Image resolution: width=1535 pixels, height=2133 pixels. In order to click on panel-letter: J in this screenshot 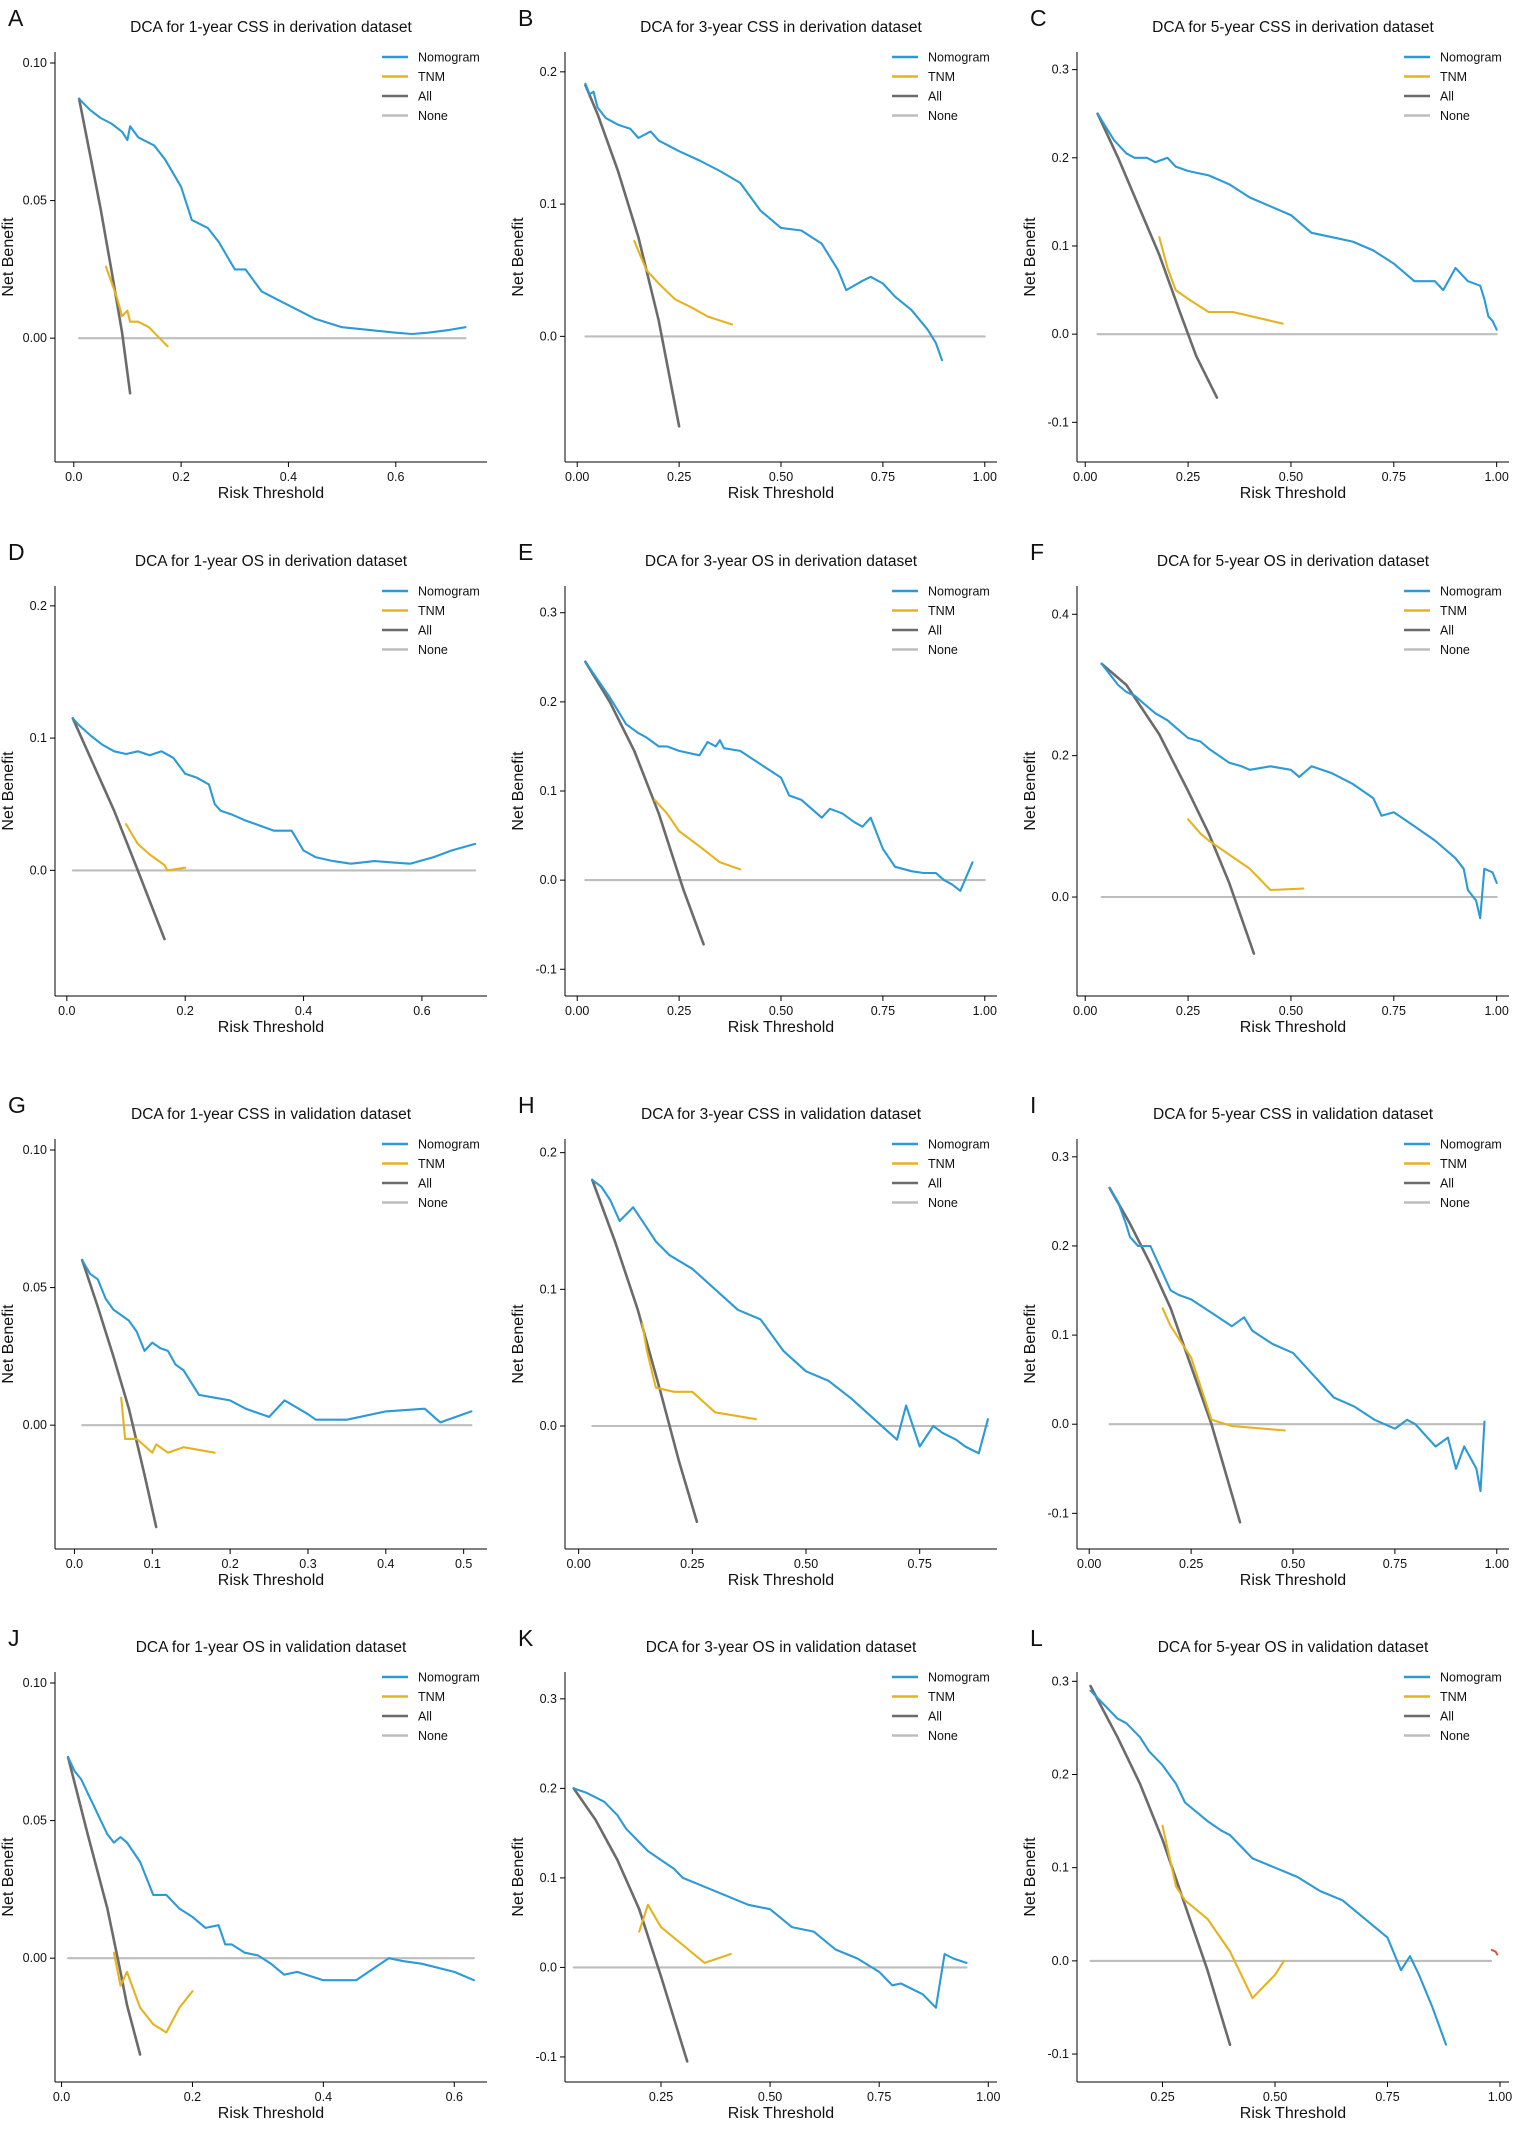, I will do `click(14, 1638)`.